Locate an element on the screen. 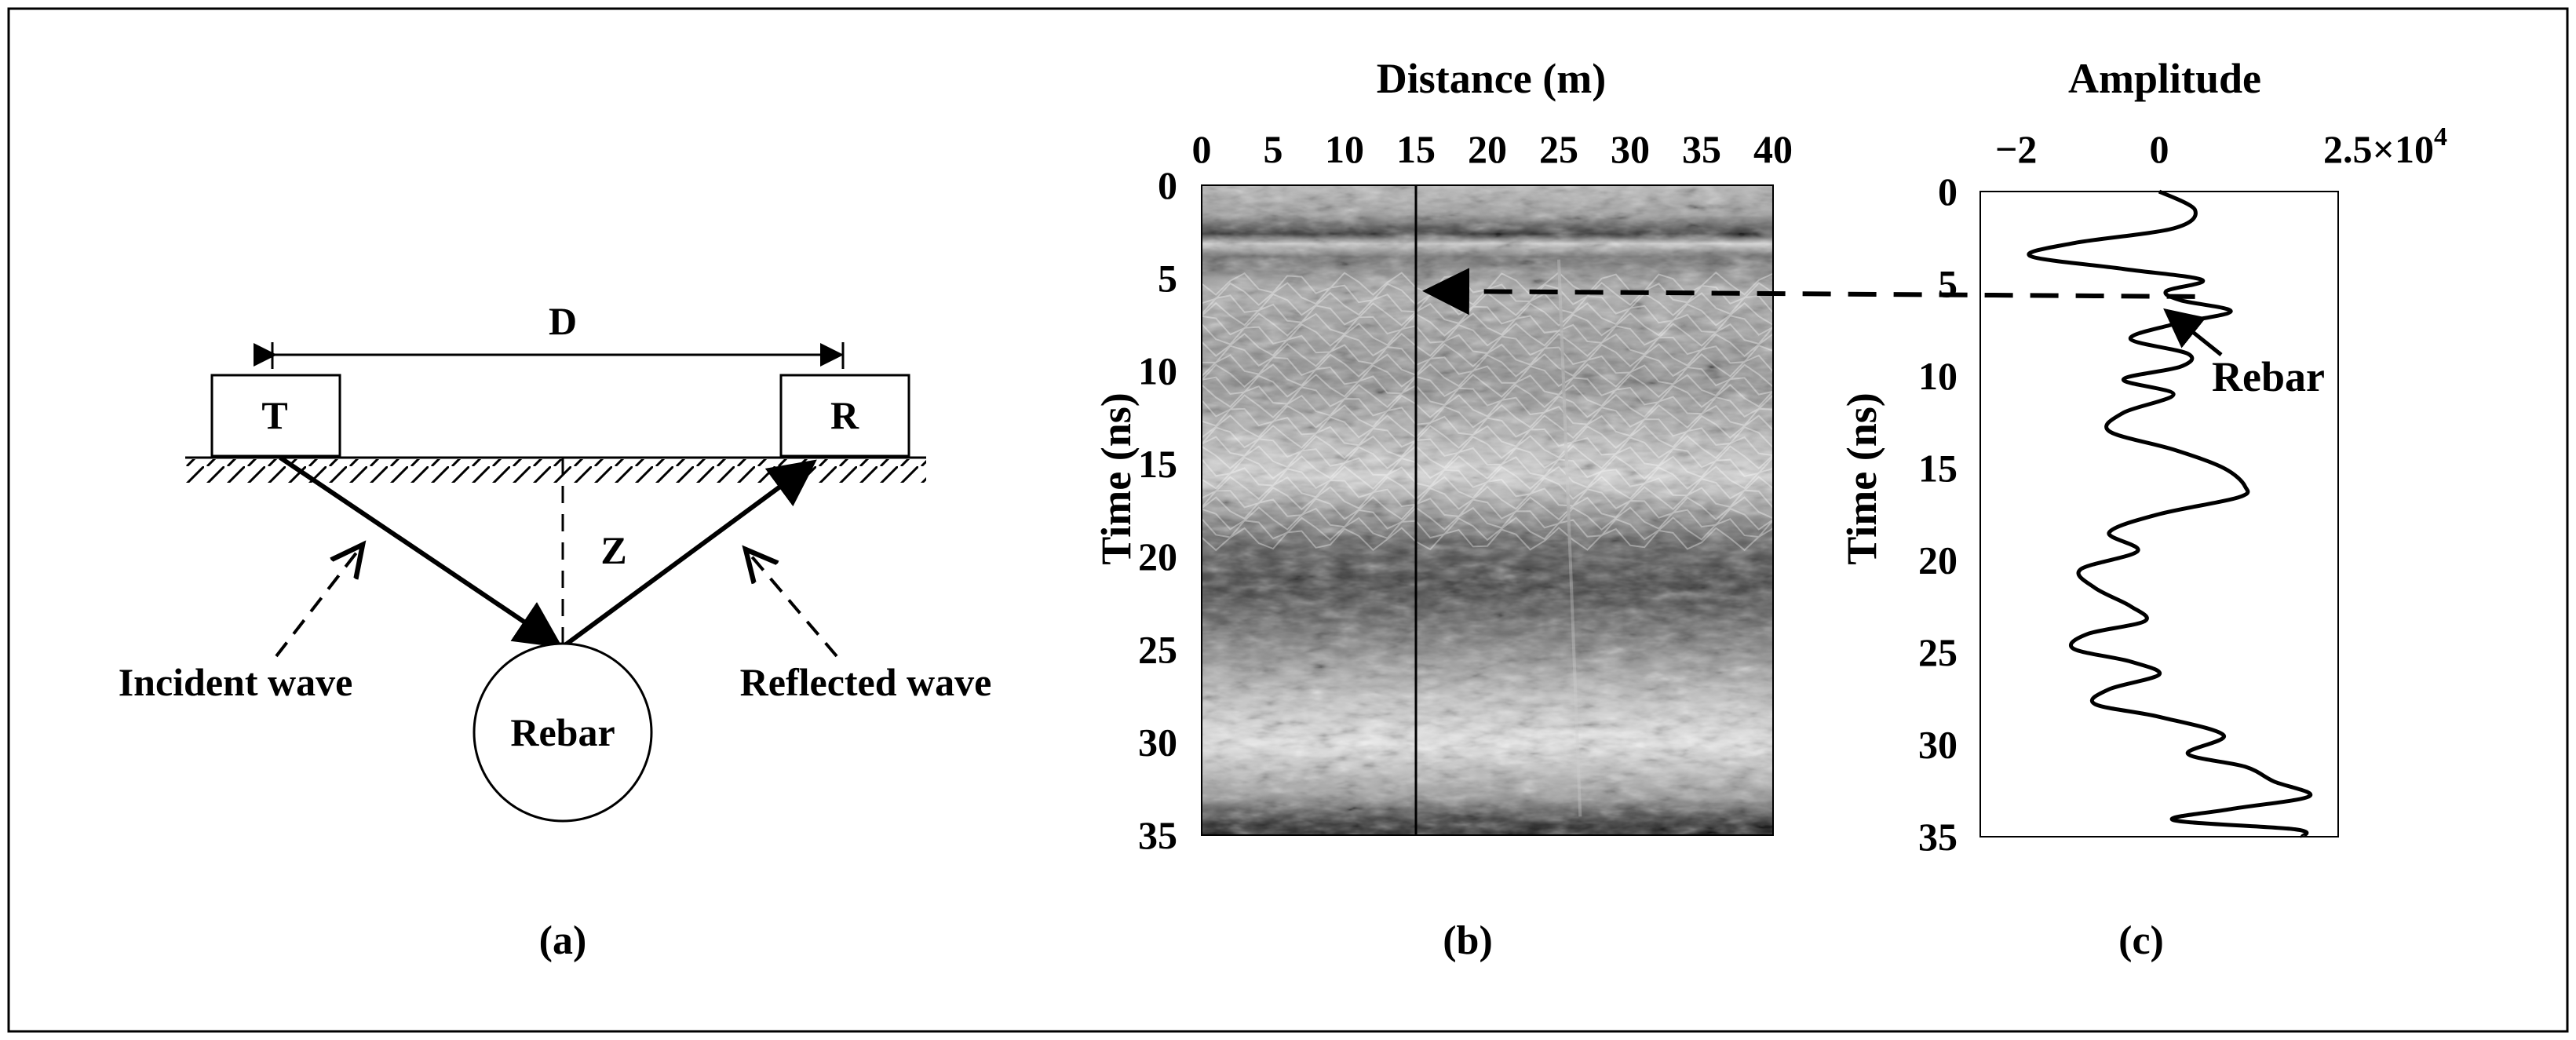 The height and width of the screenshot is (1040, 2576). transmitter-box is located at coordinates (275, 416).